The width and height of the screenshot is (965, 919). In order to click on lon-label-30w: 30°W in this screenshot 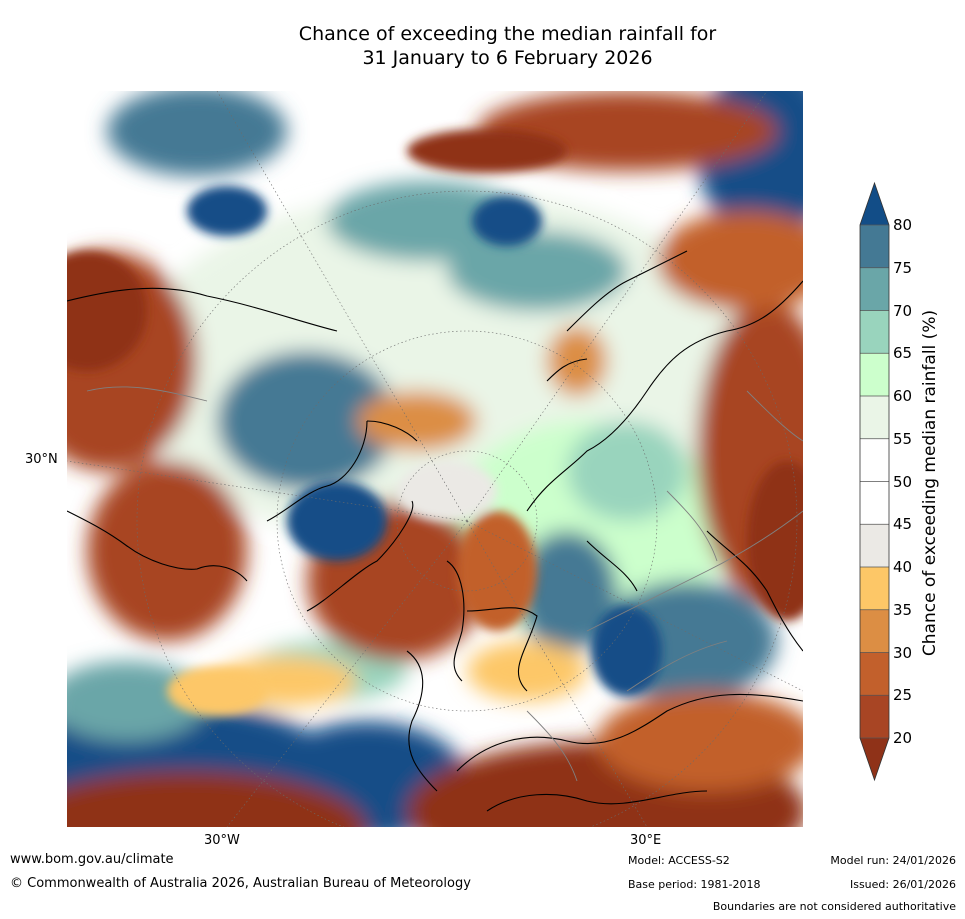, I will do `click(222, 840)`.